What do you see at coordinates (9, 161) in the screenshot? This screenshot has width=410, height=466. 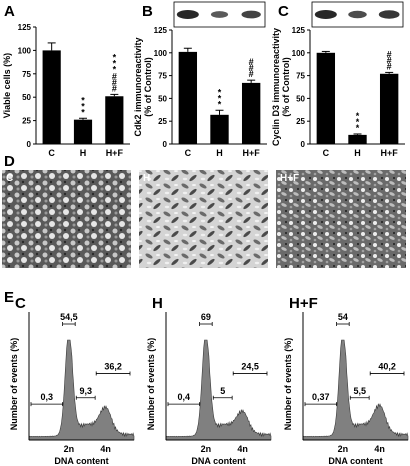 I see `panel-letter-d: D` at bounding box center [9, 161].